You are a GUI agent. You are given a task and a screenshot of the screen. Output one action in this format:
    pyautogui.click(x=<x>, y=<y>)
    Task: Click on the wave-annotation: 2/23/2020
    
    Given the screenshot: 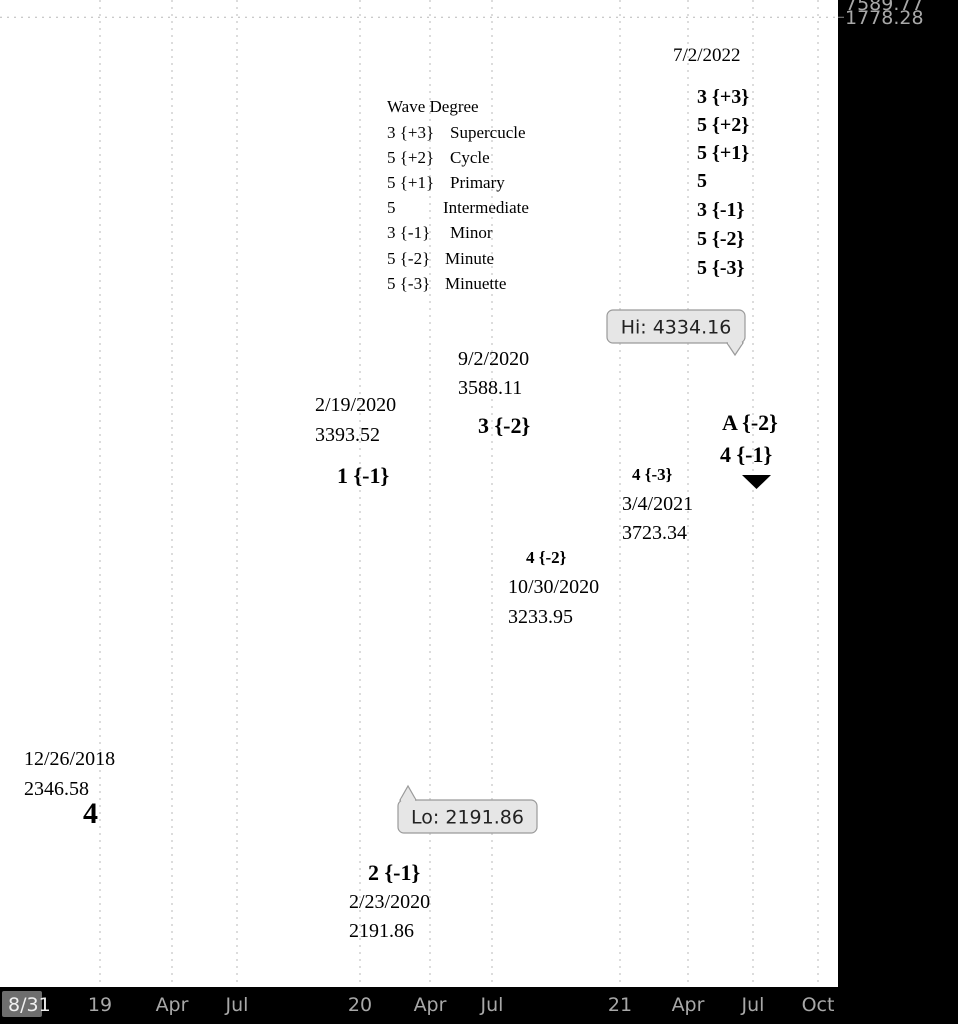 What is the action you would take?
    pyautogui.click(x=389, y=902)
    